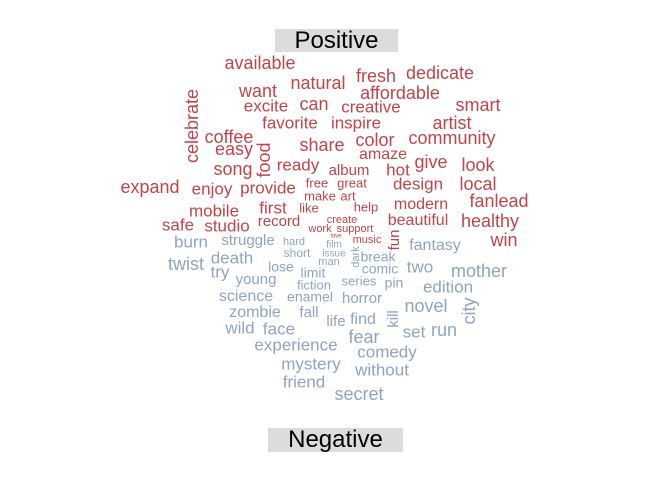 This screenshot has height=480, width=672. Describe the element at coordinates (425, 306) in the screenshot. I see `word-novel: novel` at that location.